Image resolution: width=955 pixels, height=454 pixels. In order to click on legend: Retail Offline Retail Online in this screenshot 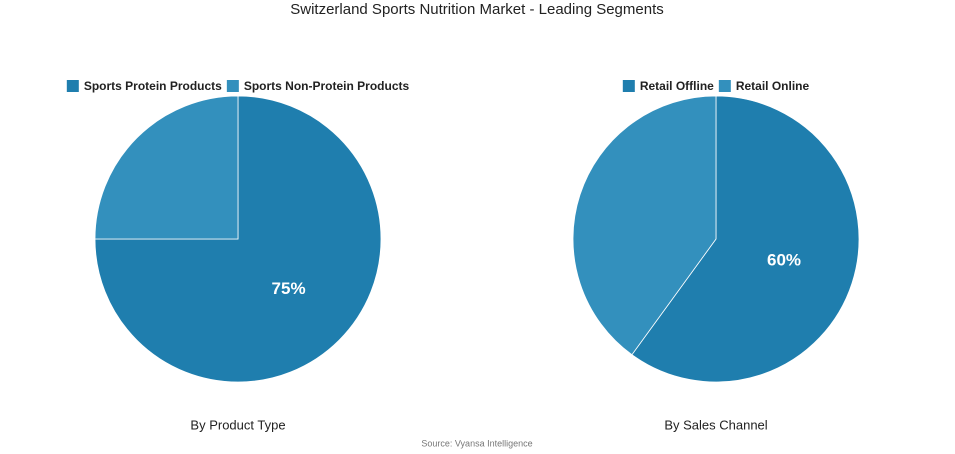, I will do `click(716, 86)`.